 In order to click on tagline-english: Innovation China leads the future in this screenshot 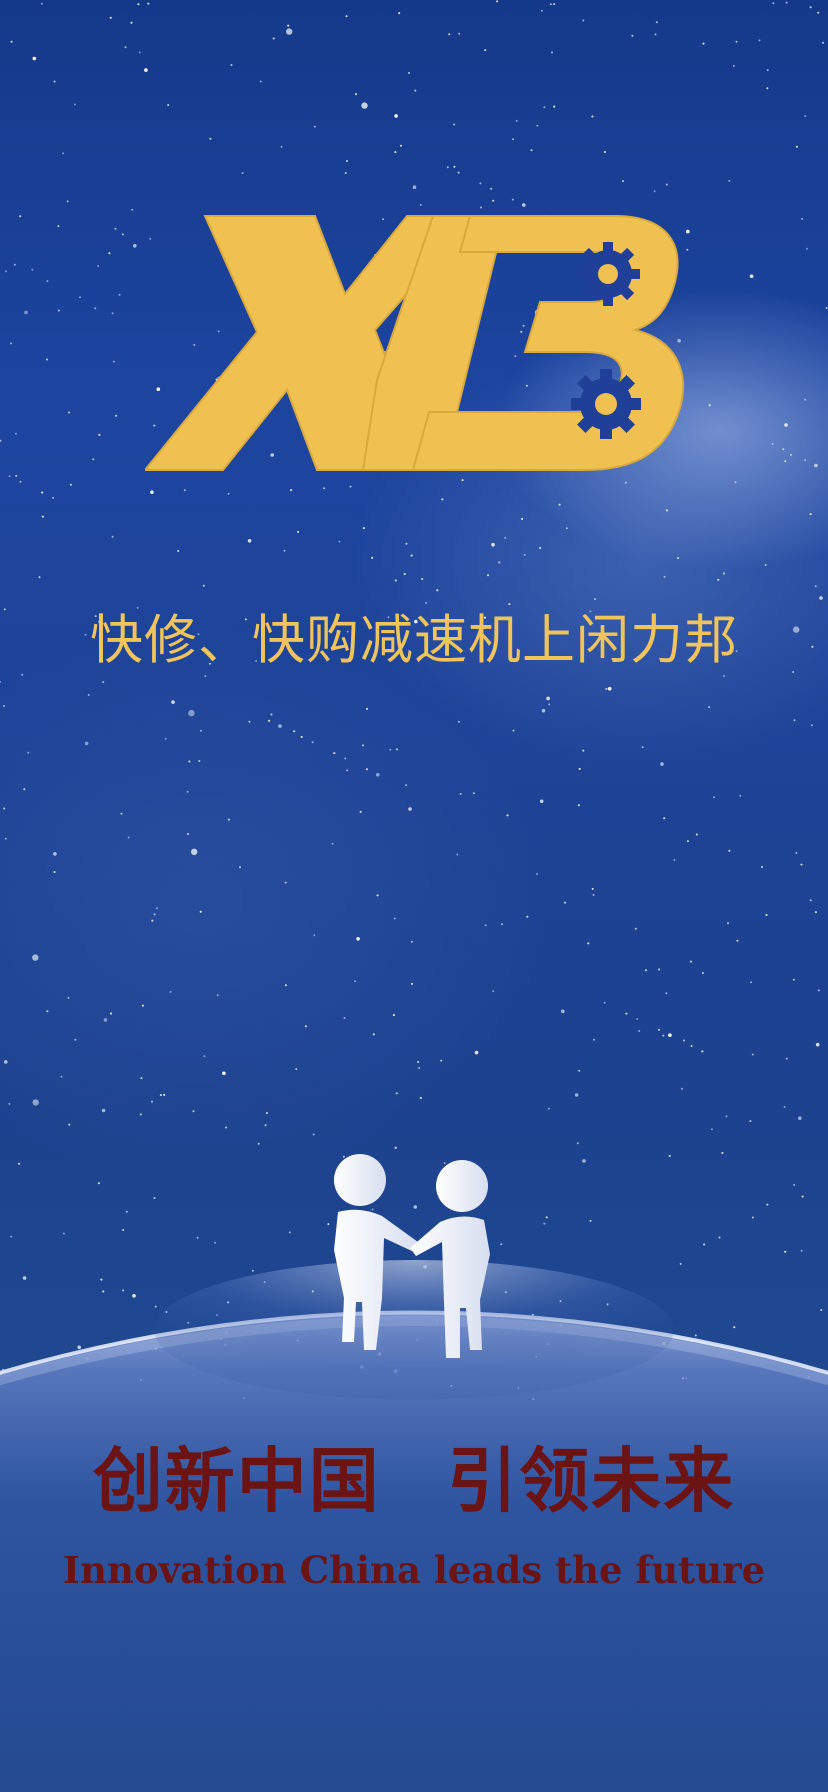, I will do `click(414, 1570)`.